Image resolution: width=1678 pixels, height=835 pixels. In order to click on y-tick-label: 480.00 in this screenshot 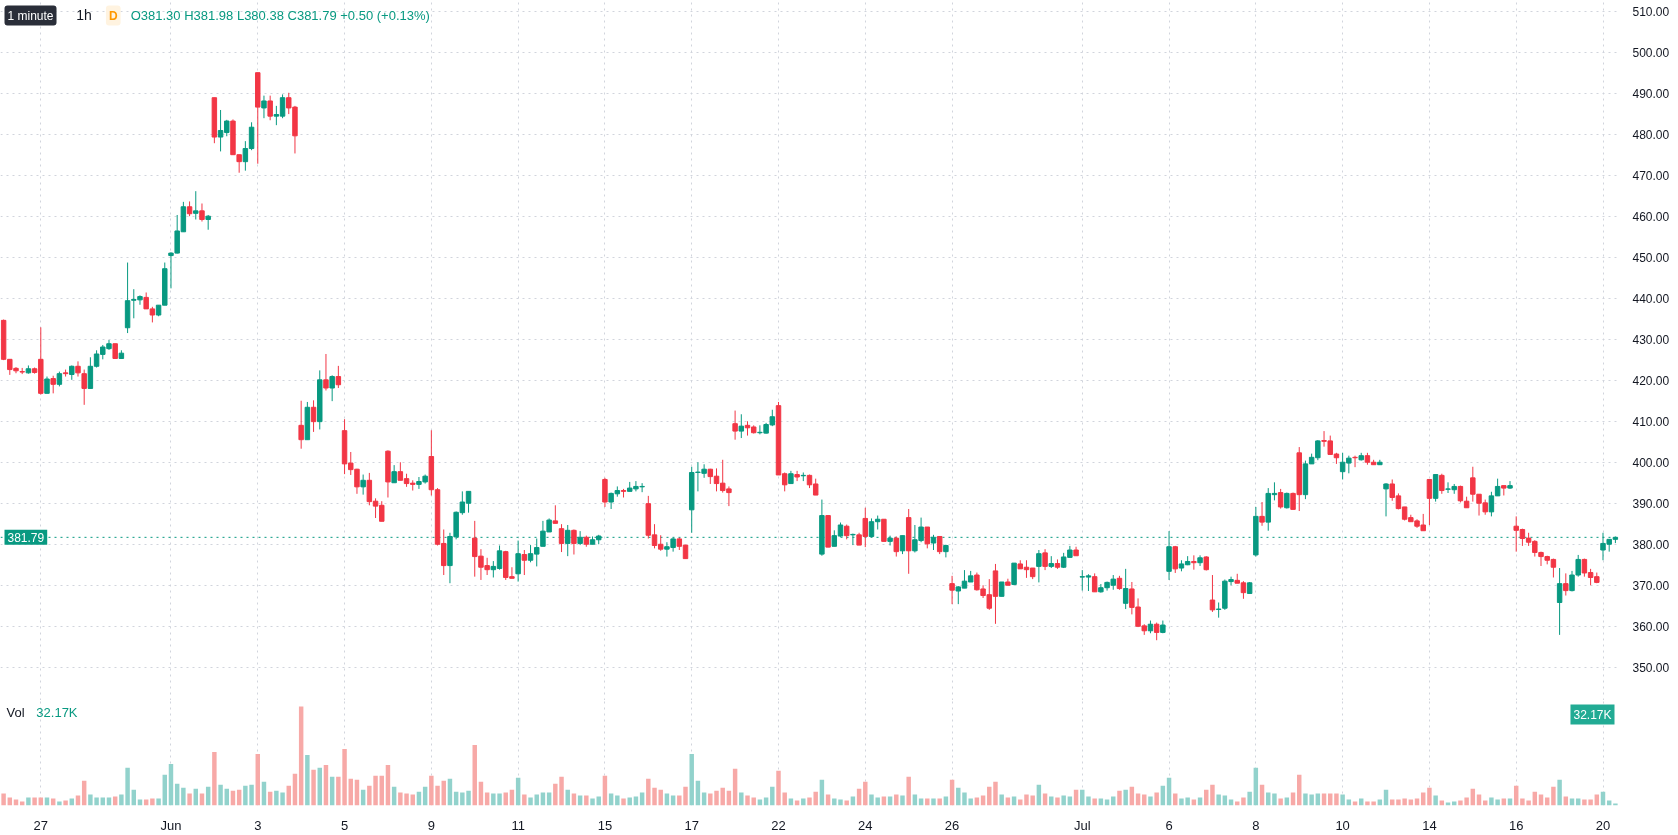, I will do `click(1651, 135)`.